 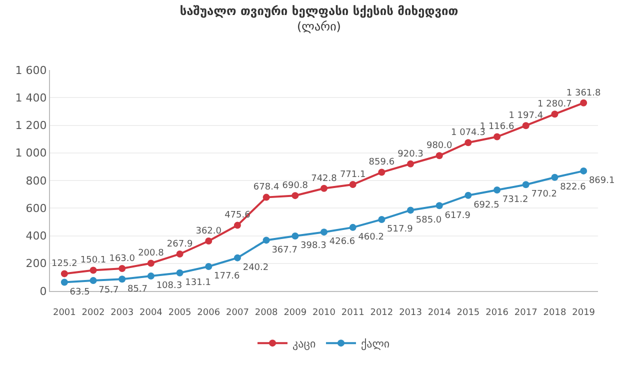 What do you see at coordinates (324, 179) in the screenshot?
I see `data-label: 742.8` at bounding box center [324, 179].